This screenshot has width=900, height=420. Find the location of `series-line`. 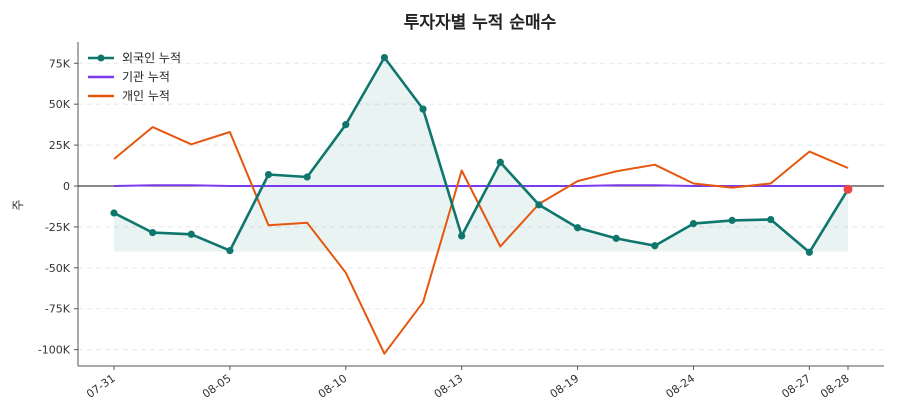

series-line is located at coordinates (480, 185).